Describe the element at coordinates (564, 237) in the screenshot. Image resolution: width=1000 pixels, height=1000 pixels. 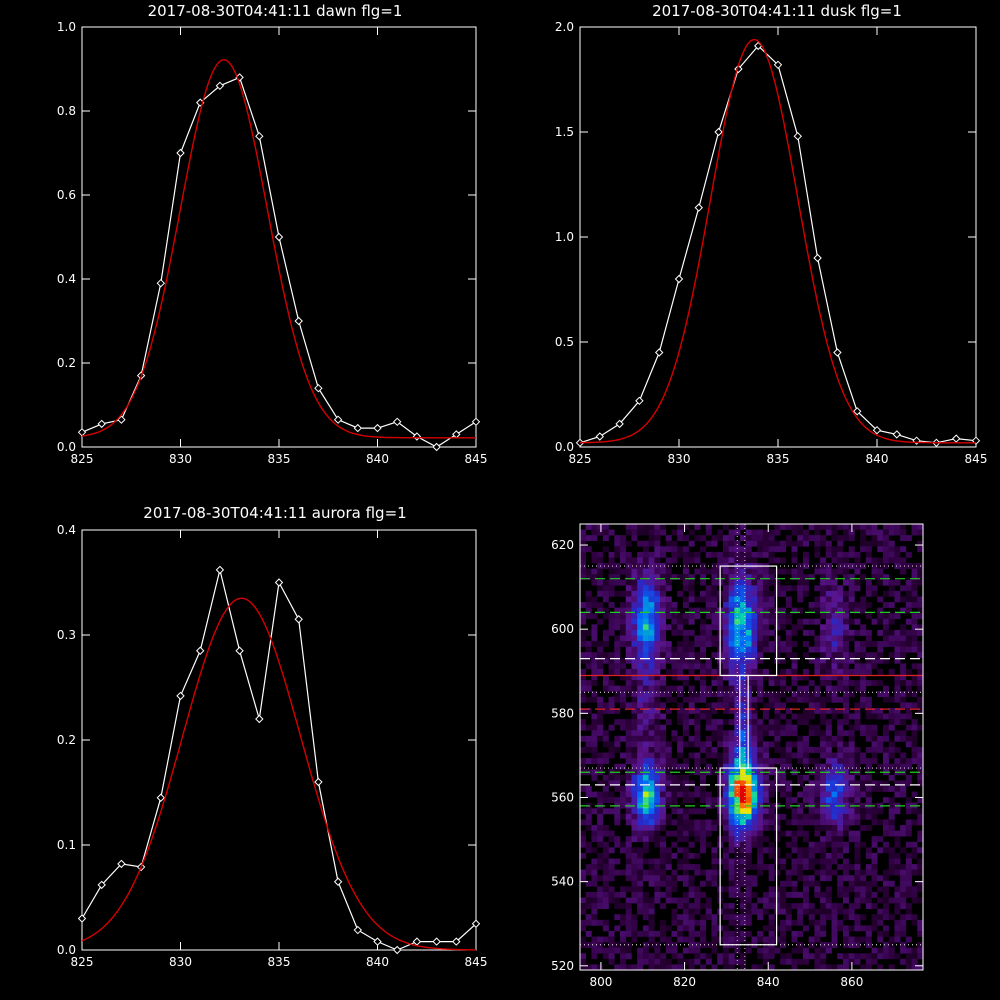
I see `dusk-ytick-label: 1.0` at that location.